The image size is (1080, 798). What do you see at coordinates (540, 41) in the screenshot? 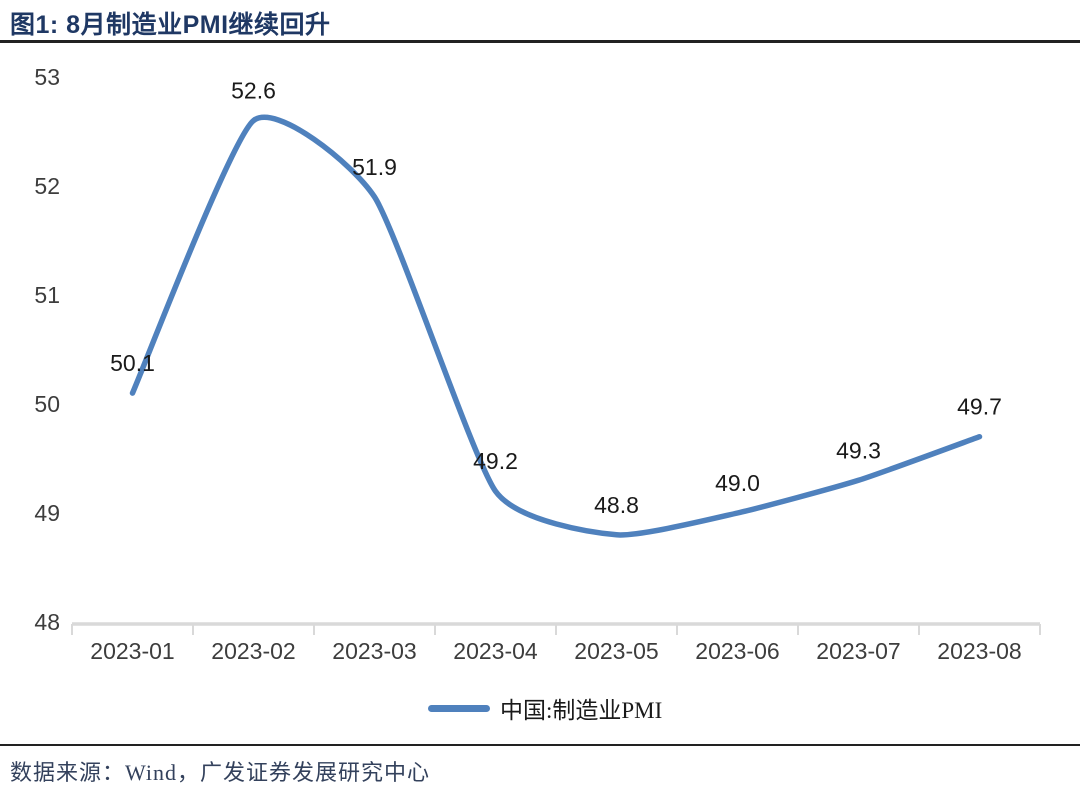
I see `title-divider` at bounding box center [540, 41].